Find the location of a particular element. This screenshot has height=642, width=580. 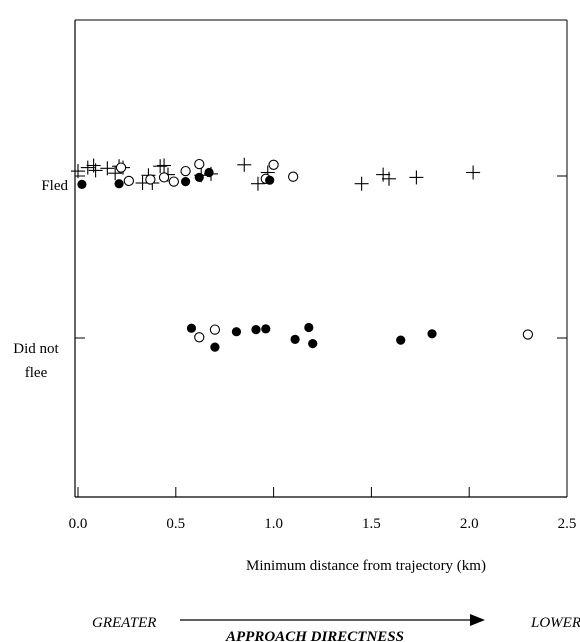

x-tick-label-0: 0.0 is located at coordinates (78, 524).